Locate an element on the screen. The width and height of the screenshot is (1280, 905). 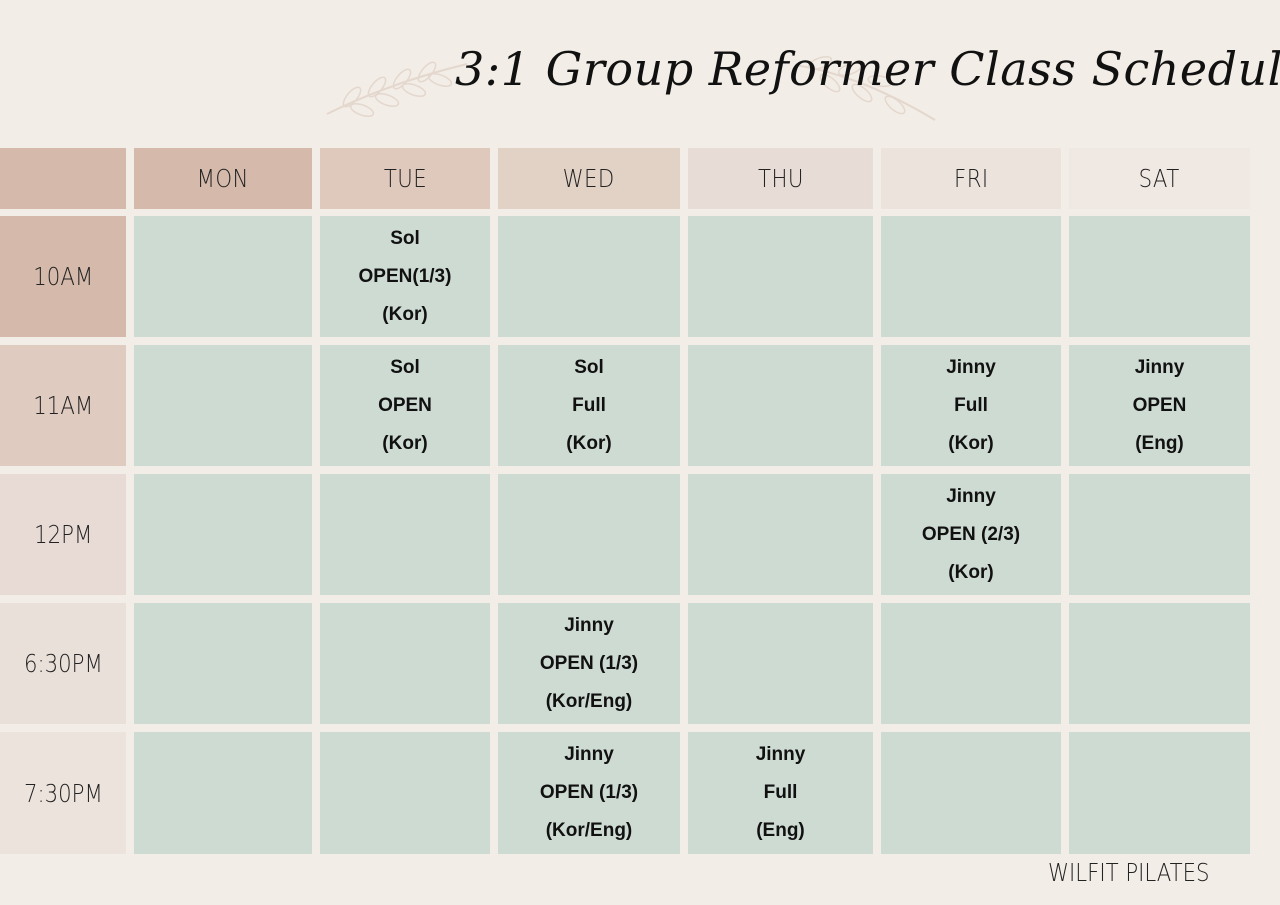
day-label: MON is located at coordinates (223, 178).